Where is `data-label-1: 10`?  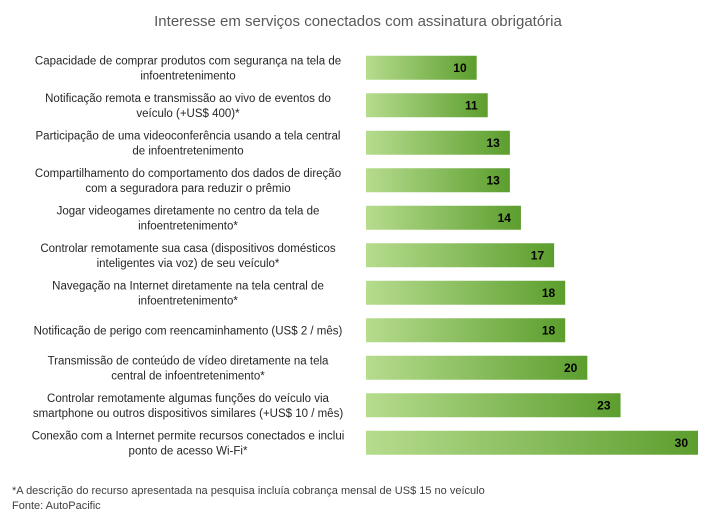 data-label-1: 10 is located at coordinates (460, 68).